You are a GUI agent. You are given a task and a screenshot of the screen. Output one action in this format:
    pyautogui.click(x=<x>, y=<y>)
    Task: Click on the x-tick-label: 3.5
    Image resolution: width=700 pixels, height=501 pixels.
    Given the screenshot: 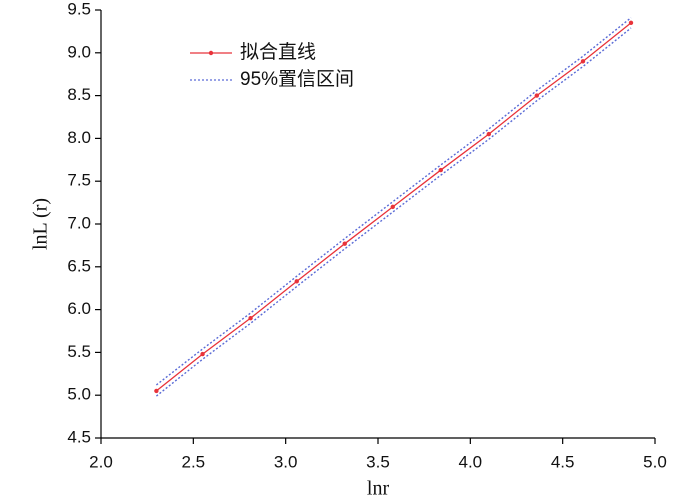 What is the action you would take?
    pyautogui.click(x=378, y=461)
    